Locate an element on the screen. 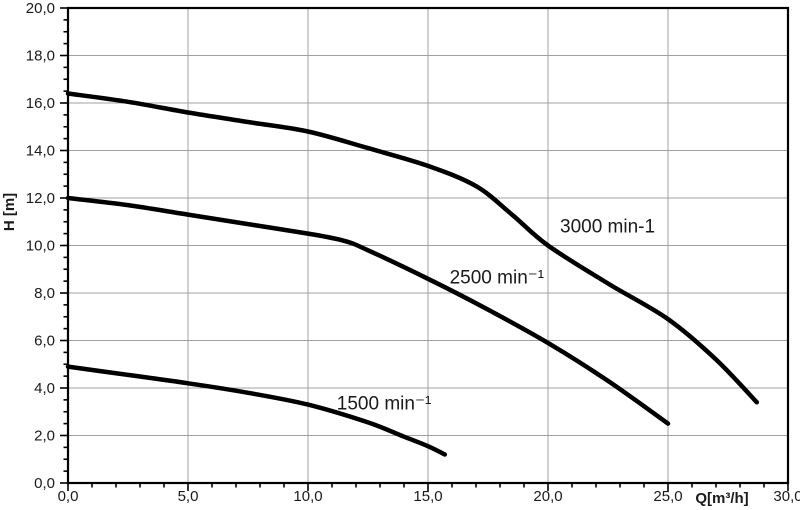 The width and height of the screenshot is (800, 510). x-tick-label: 15,0 is located at coordinates (427, 496).